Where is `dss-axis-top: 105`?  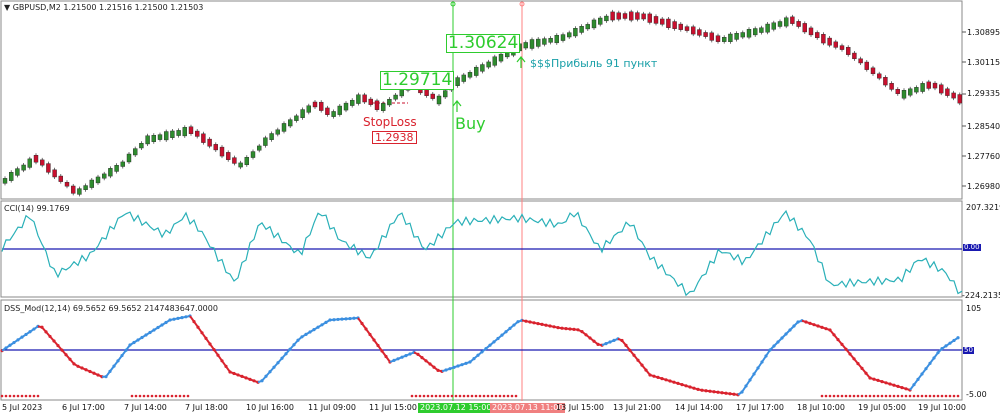
dss-axis-top: 105 is located at coordinates (974, 308).